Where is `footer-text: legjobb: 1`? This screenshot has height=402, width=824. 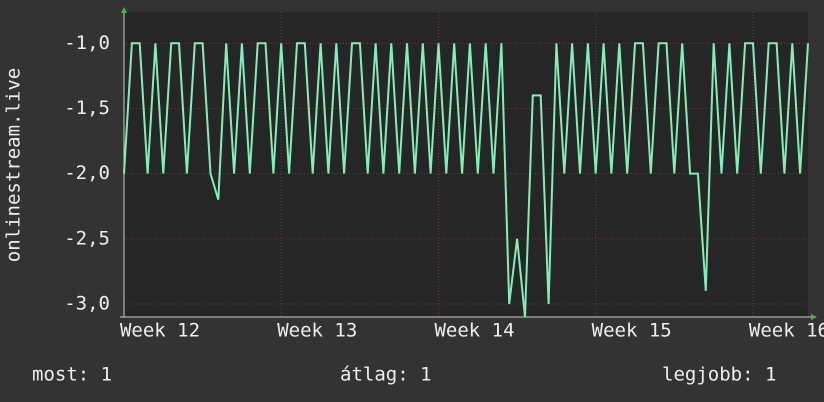 footer-text: legjobb: 1 is located at coordinates (719, 375).